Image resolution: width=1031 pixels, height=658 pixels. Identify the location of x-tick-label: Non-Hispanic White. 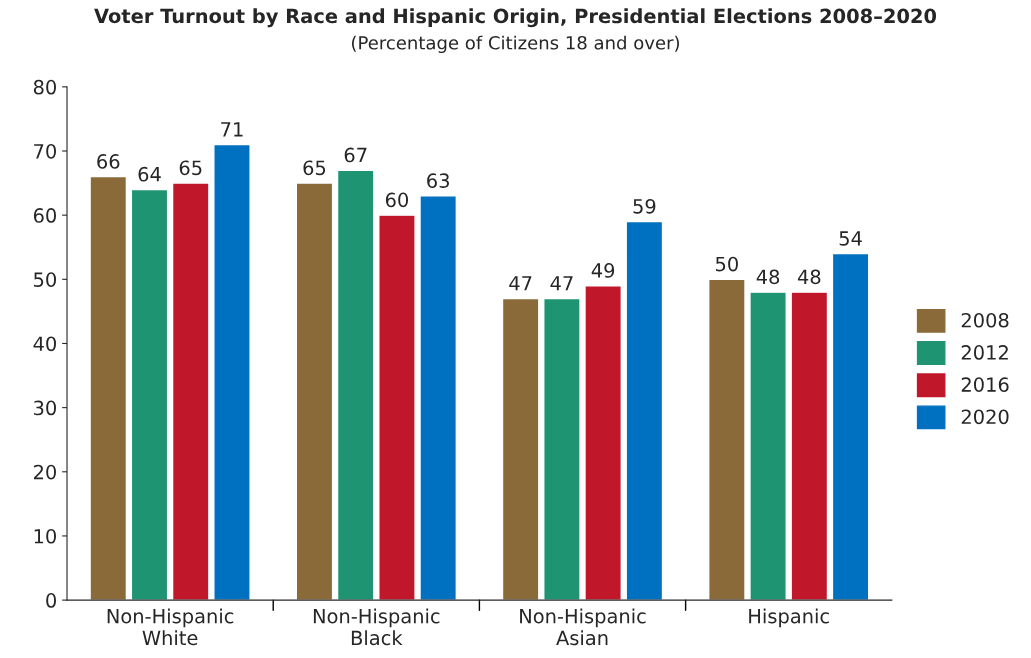
(170, 627).